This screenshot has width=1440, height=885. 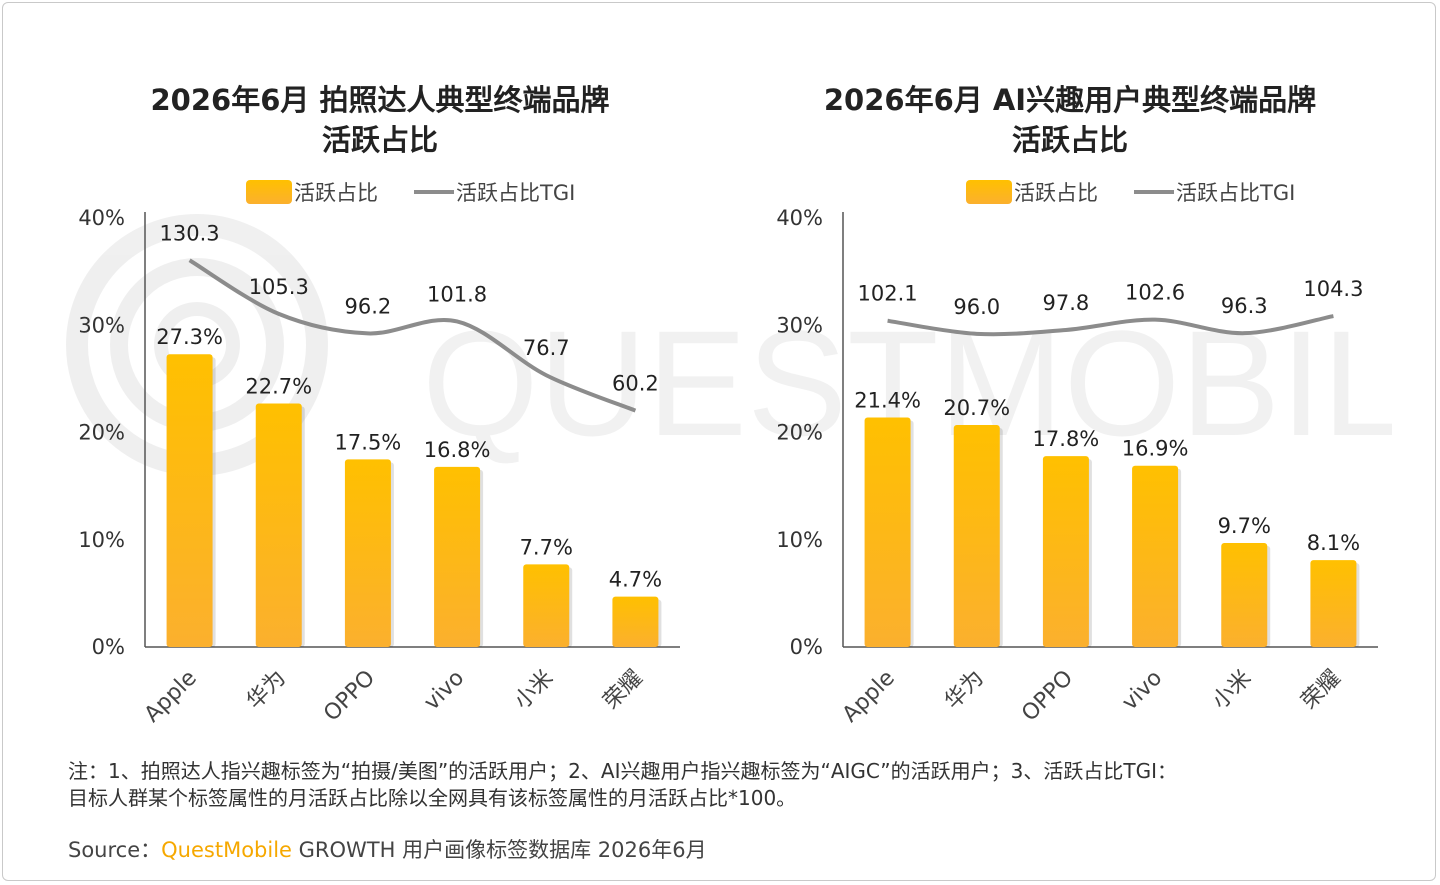 I want to click on right-legend: 活跃占比 活跃占比TGI, so click(x=1130, y=192).